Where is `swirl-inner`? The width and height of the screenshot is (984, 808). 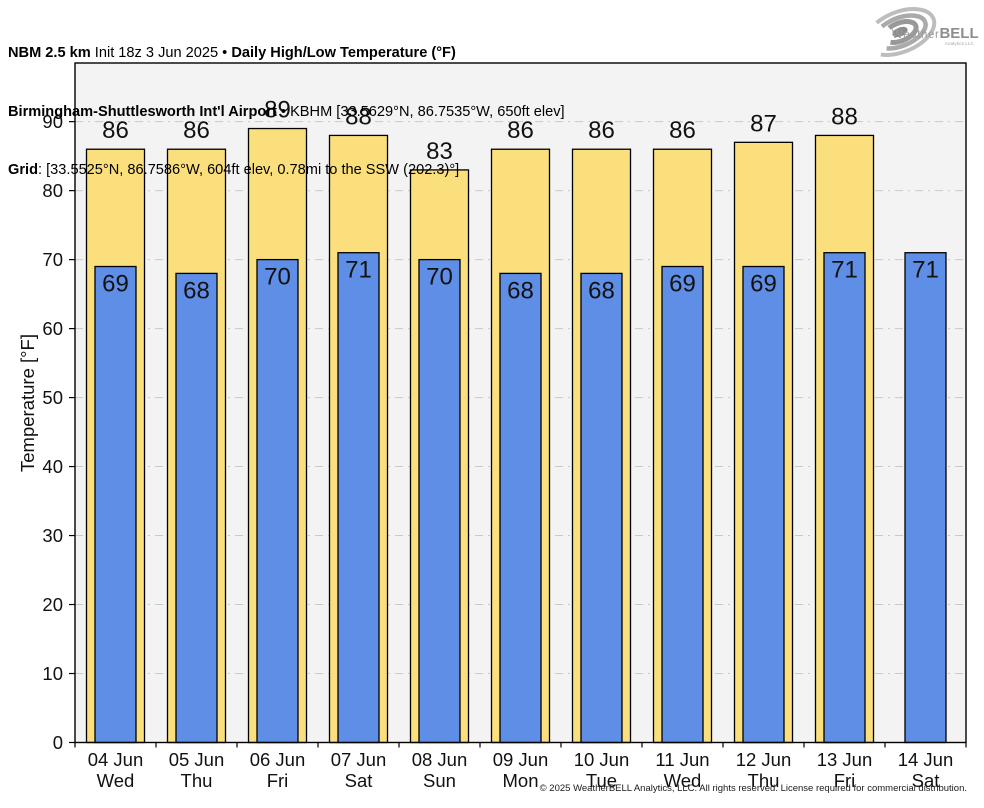 swirl-inner is located at coordinates (900, 32).